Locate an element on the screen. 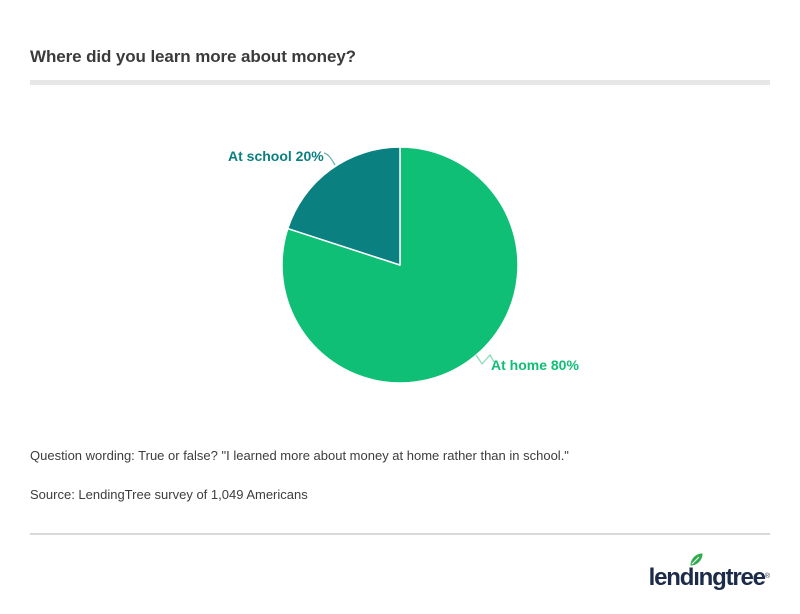  leaf-icon is located at coordinates (696, 559).